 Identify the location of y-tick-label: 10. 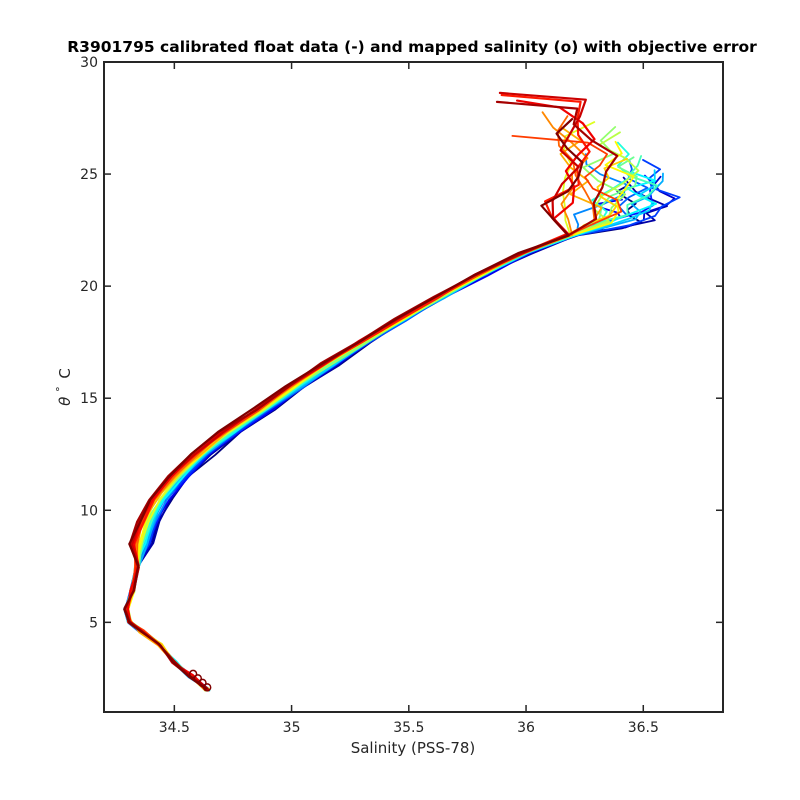
(89, 511).